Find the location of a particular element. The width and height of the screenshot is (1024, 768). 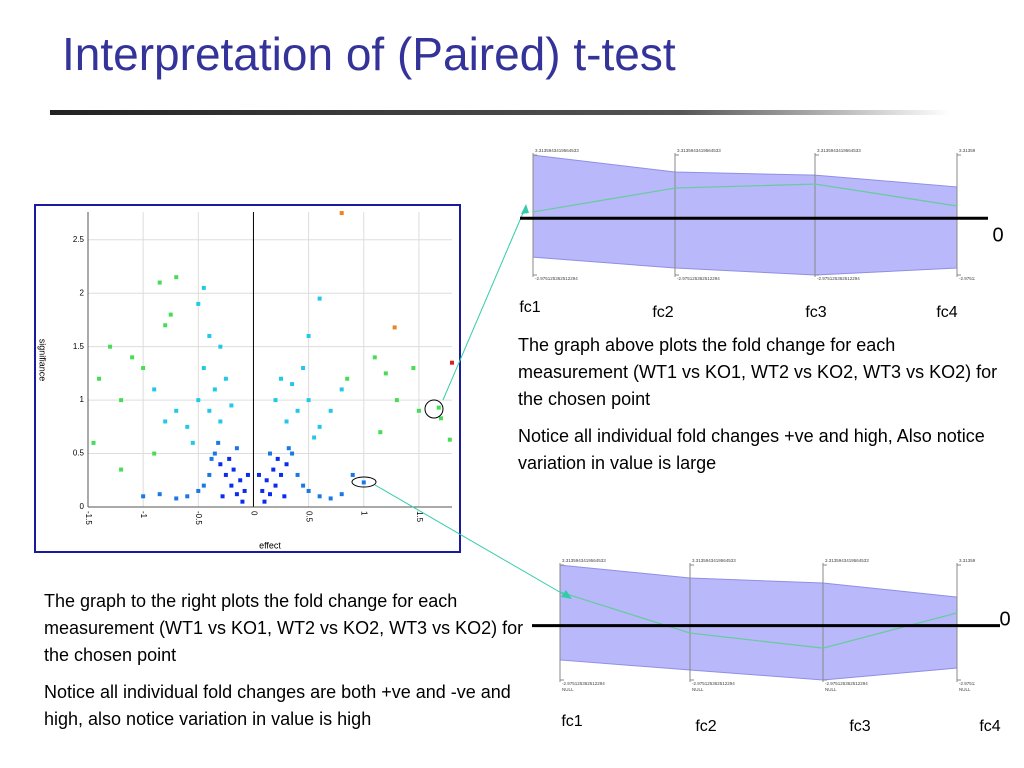

x-tick-label: 0 is located at coordinates (253, 513).